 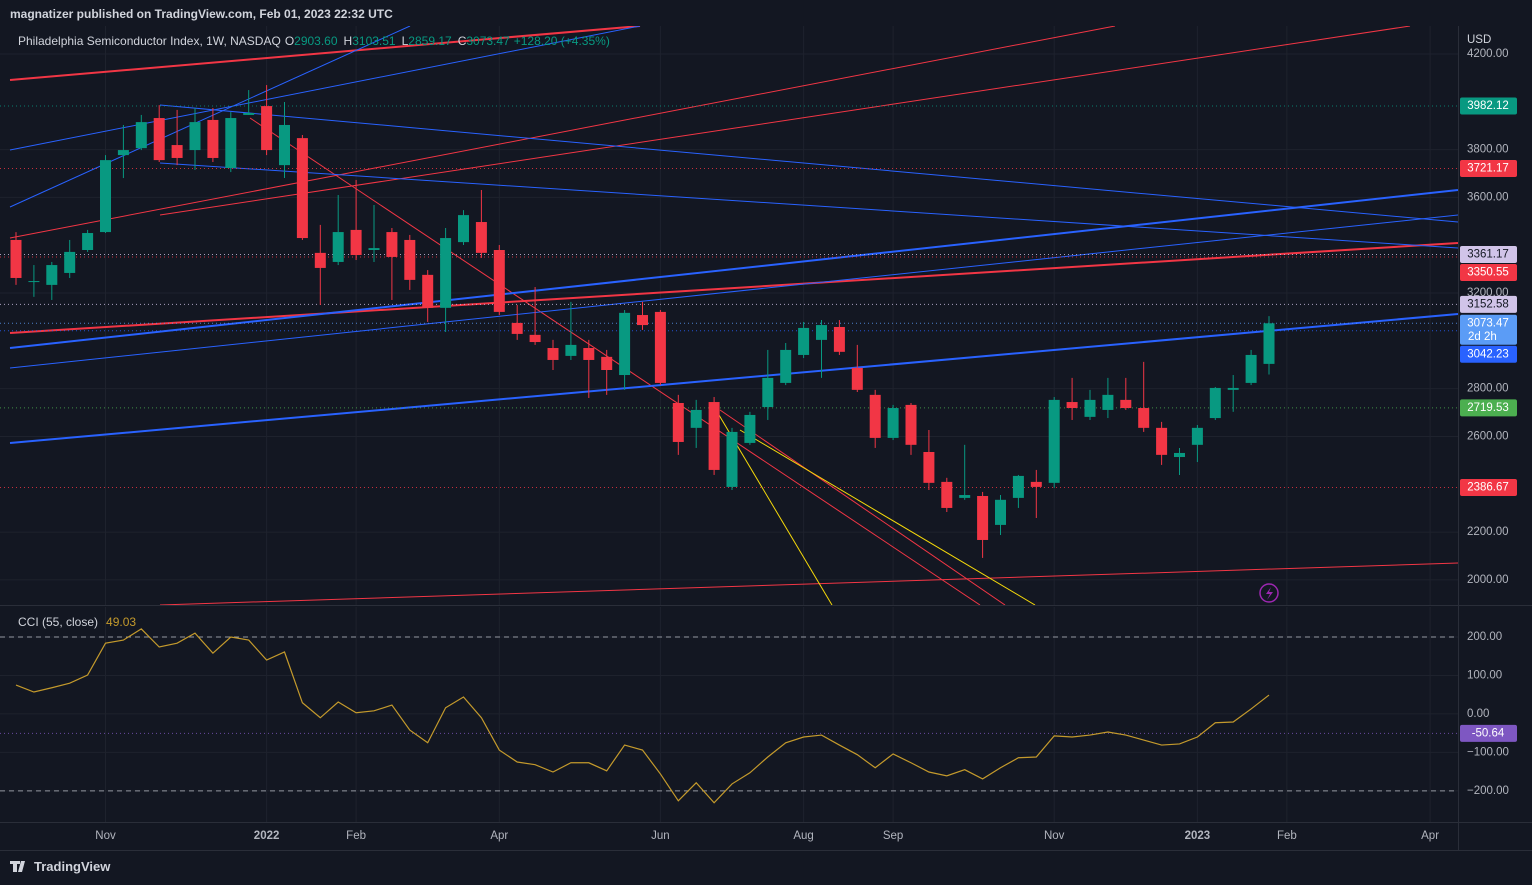 I want to click on y-tick-label: −200.00, so click(x=1488, y=791).